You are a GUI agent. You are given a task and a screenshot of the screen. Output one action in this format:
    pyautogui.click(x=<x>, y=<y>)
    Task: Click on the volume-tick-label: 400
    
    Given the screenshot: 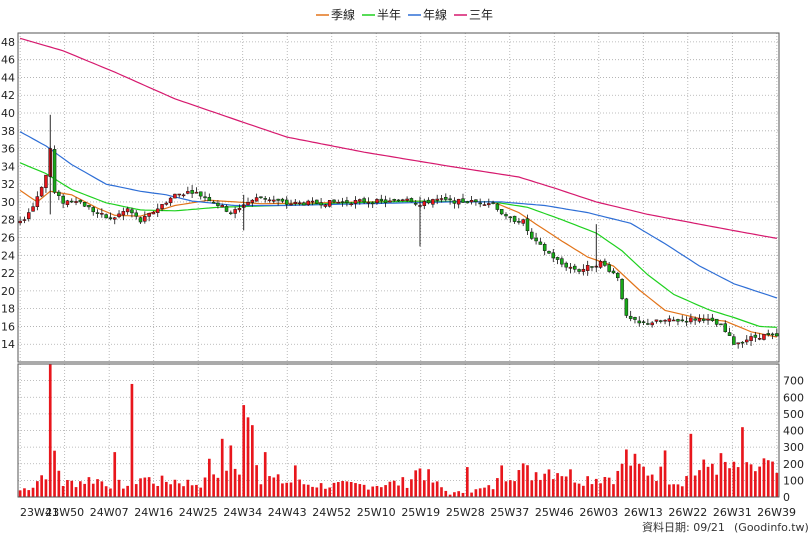 What is the action you would take?
    pyautogui.click(x=793, y=431)
    